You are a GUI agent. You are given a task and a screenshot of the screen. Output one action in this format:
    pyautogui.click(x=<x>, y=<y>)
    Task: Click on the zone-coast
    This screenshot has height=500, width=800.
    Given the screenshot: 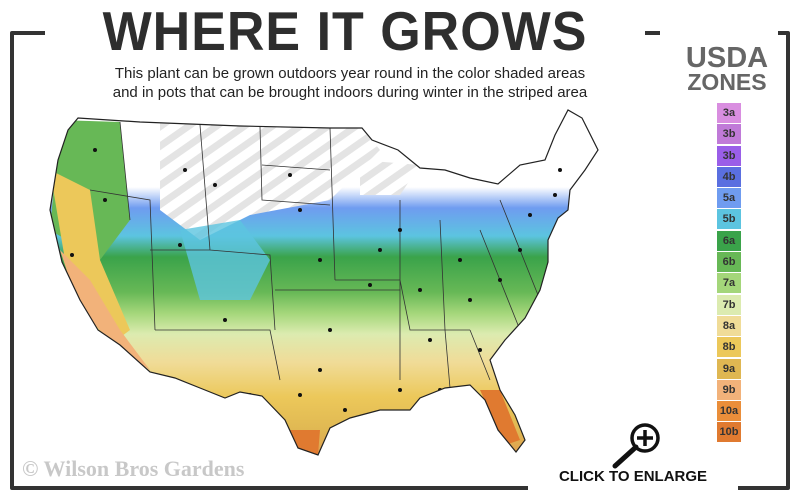 What is the action you would take?
    pyautogui.click(x=90, y=257)
    